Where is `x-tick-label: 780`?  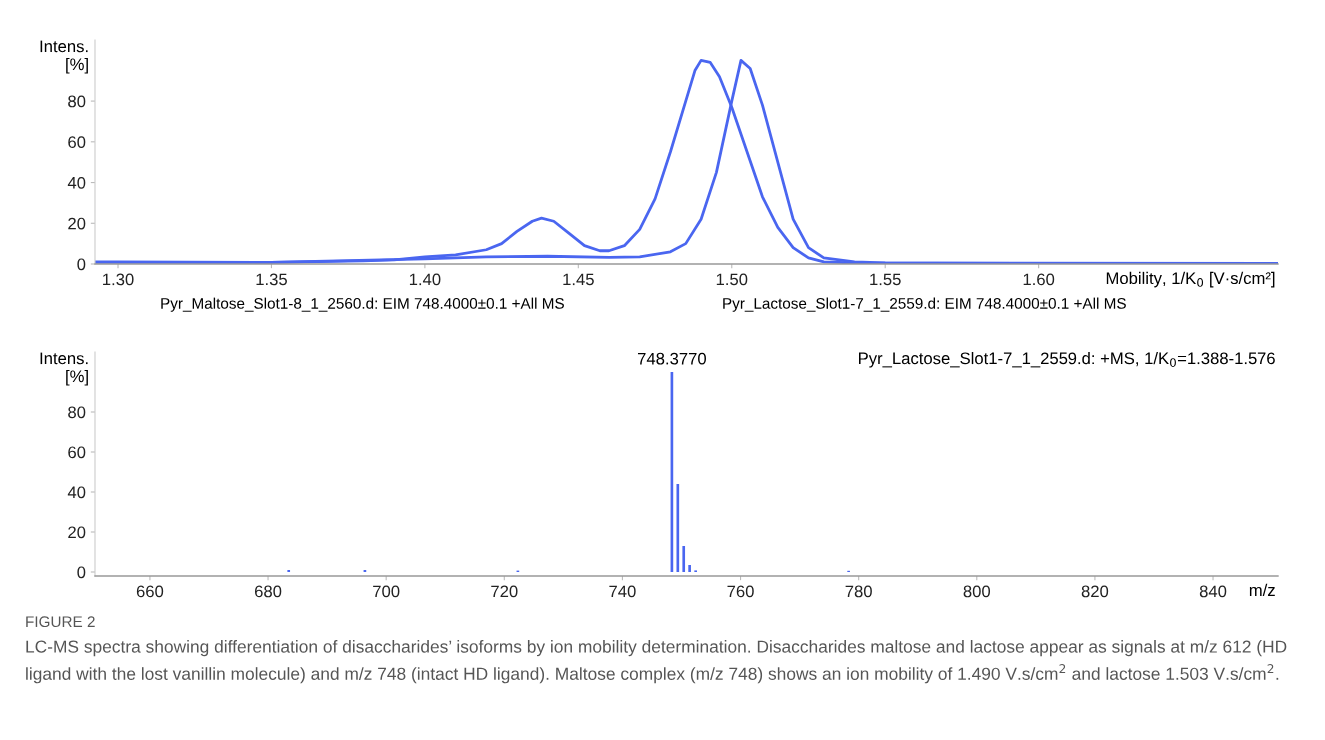 x-tick-label: 780 is located at coordinates (858, 591).